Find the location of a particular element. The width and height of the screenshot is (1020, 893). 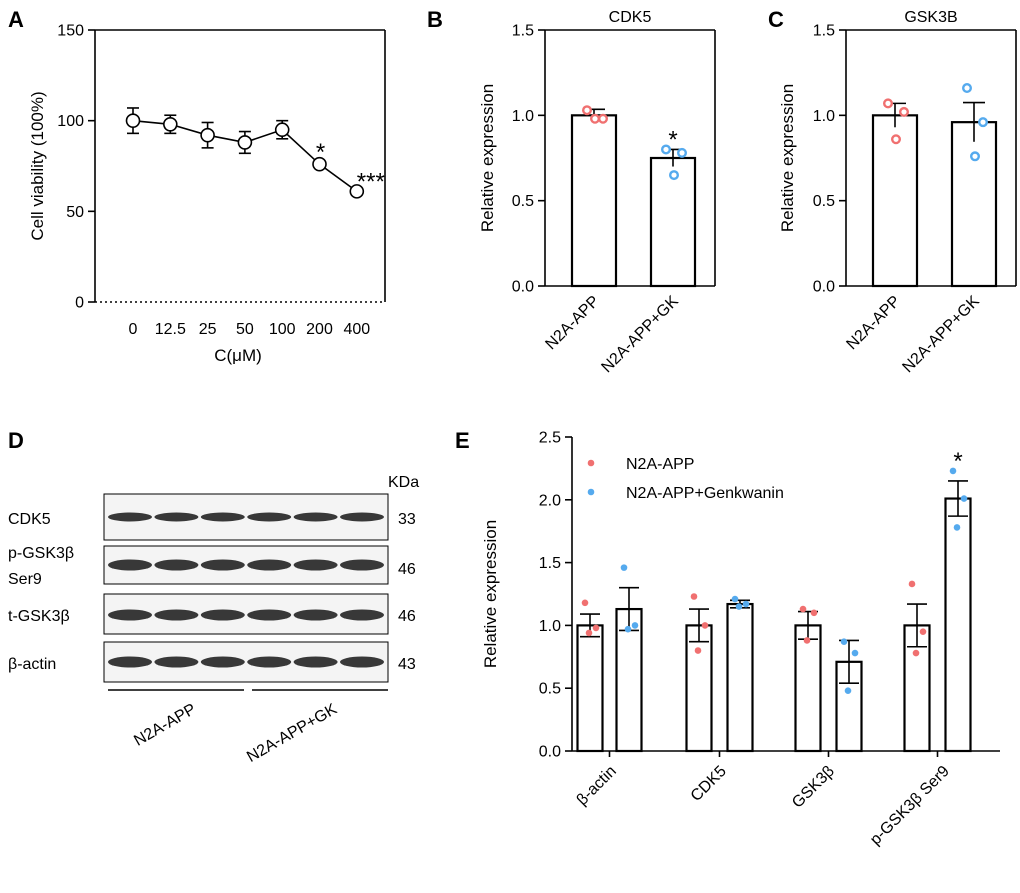

panel-a-y-tick-label: 150 is located at coordinates (70, 31).